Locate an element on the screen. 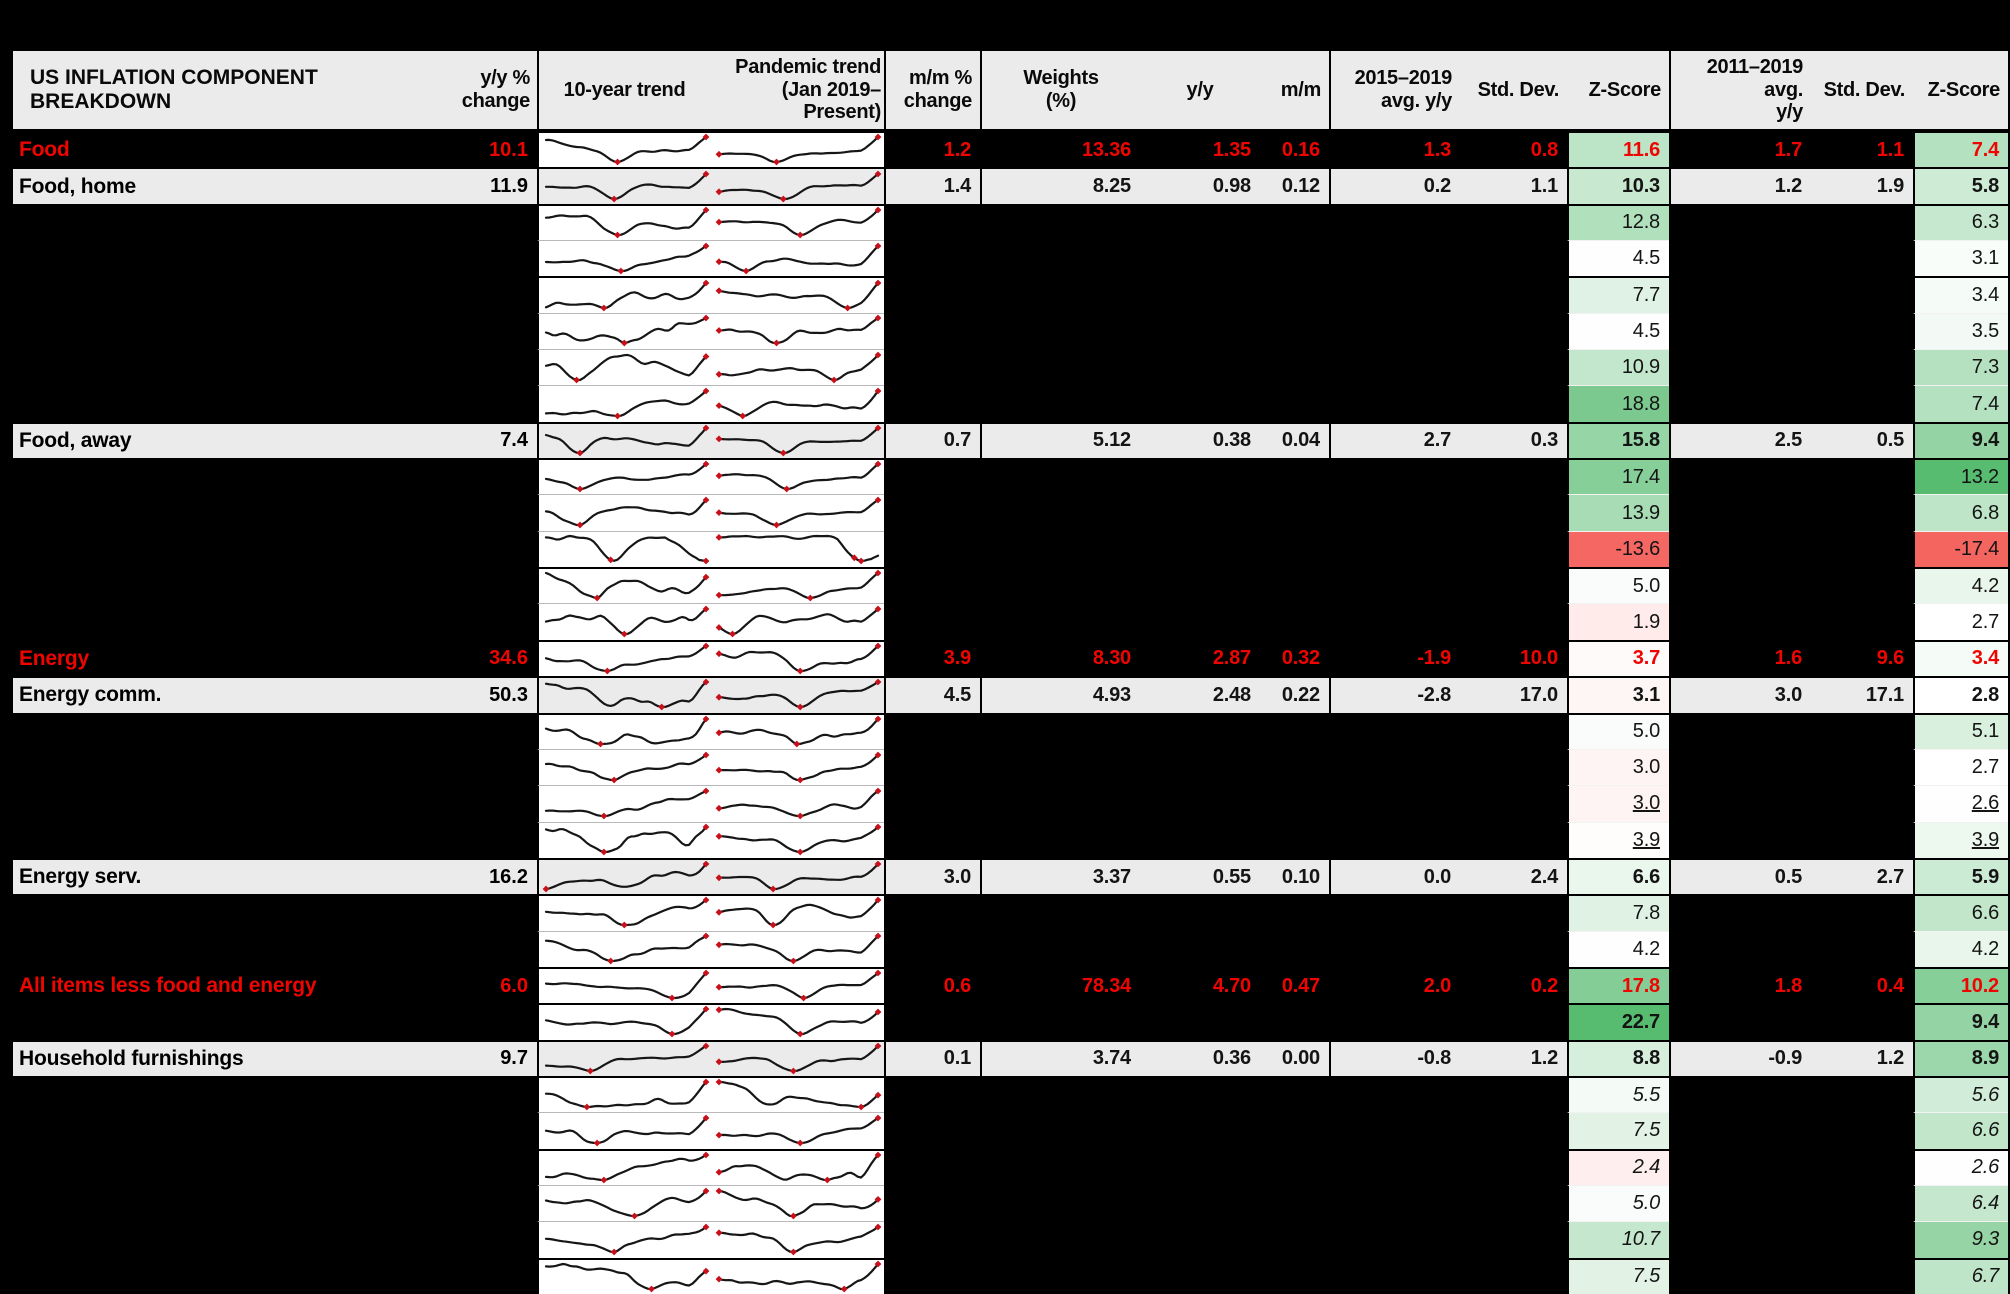 This screenshot has height=1294, width=2010. col-header-z-score-1: Z-Score is located at coordinates (1625, 89).